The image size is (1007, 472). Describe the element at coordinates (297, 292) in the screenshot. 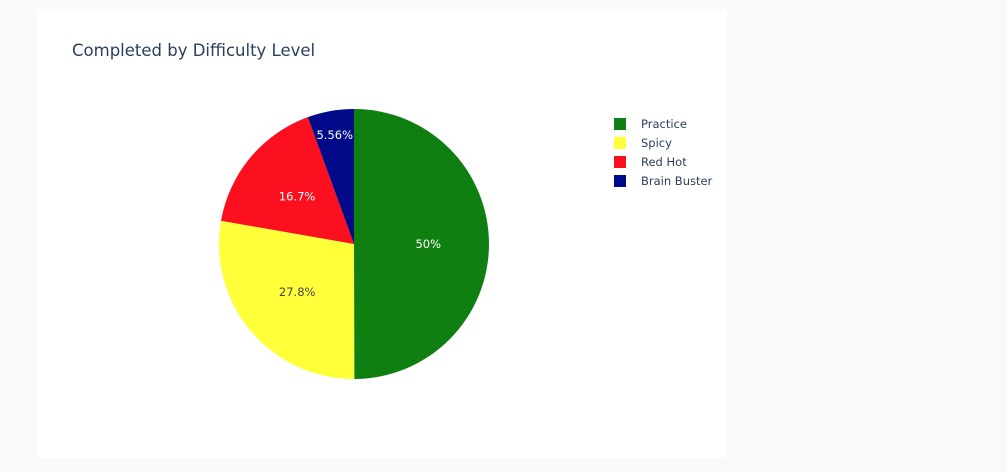

I see `pie-label-spicy: 27.8%` at that location.